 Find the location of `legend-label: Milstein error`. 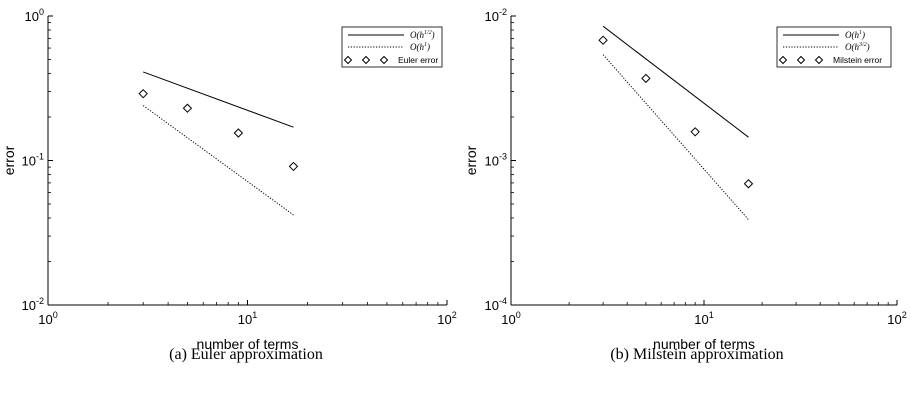

legend-label: Milstein error is located at coordinates (857, 60).